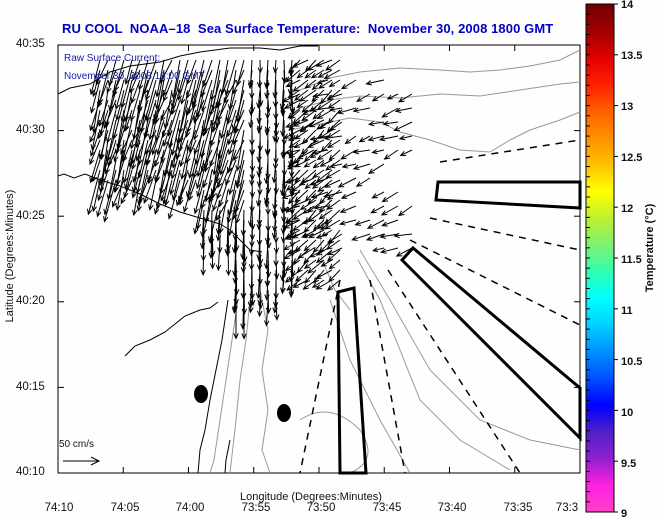 This screenshot has width=660, height=520. Describe the element at coordinates (227, 456) in the screenshot. I see `coastline-islet` at that location.